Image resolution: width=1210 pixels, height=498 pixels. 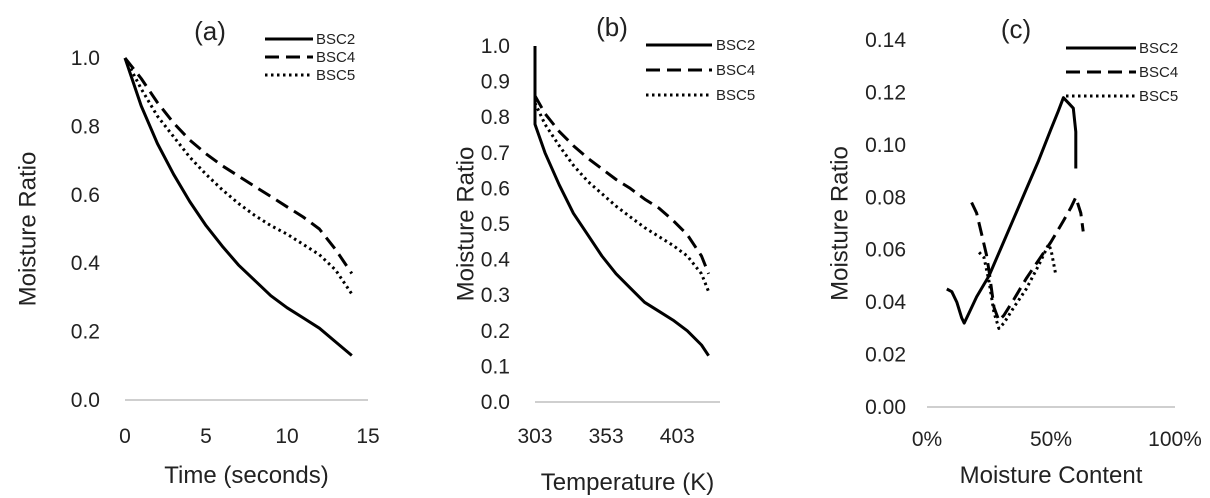 What do you see at coordinates (612, 27) in the screenshot?
I see `panel-label: (b)` at bounding box center [612, 27].